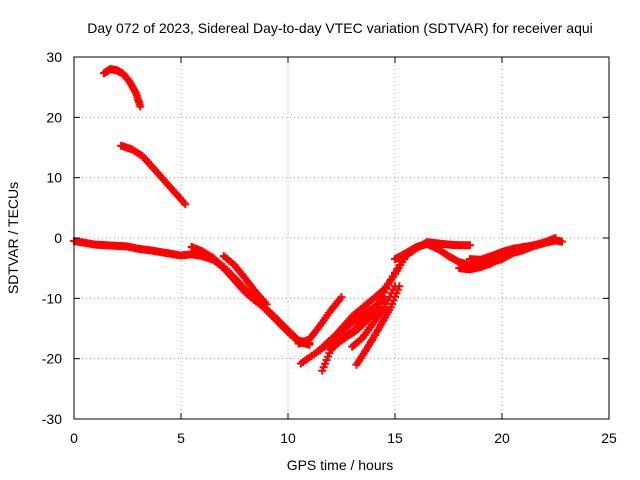 Image resolution: width=640 pixels, height=480 pixels. Describe the element at coordinates (58, 238) in the screenshot. I see `y-tick-label: 0` at that location.